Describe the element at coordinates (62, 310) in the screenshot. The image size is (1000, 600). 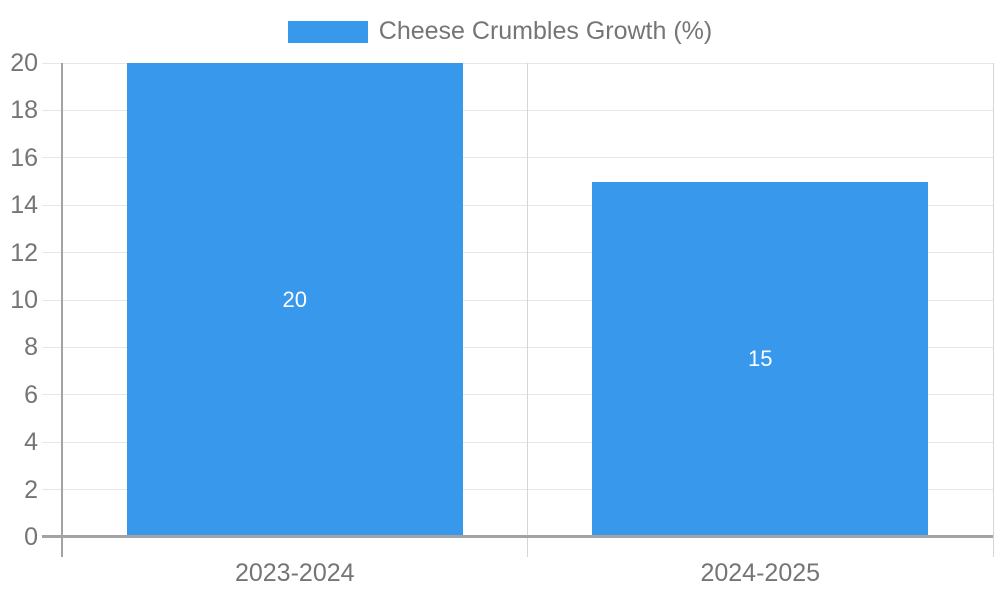
I see `y-axis-line` at that location.